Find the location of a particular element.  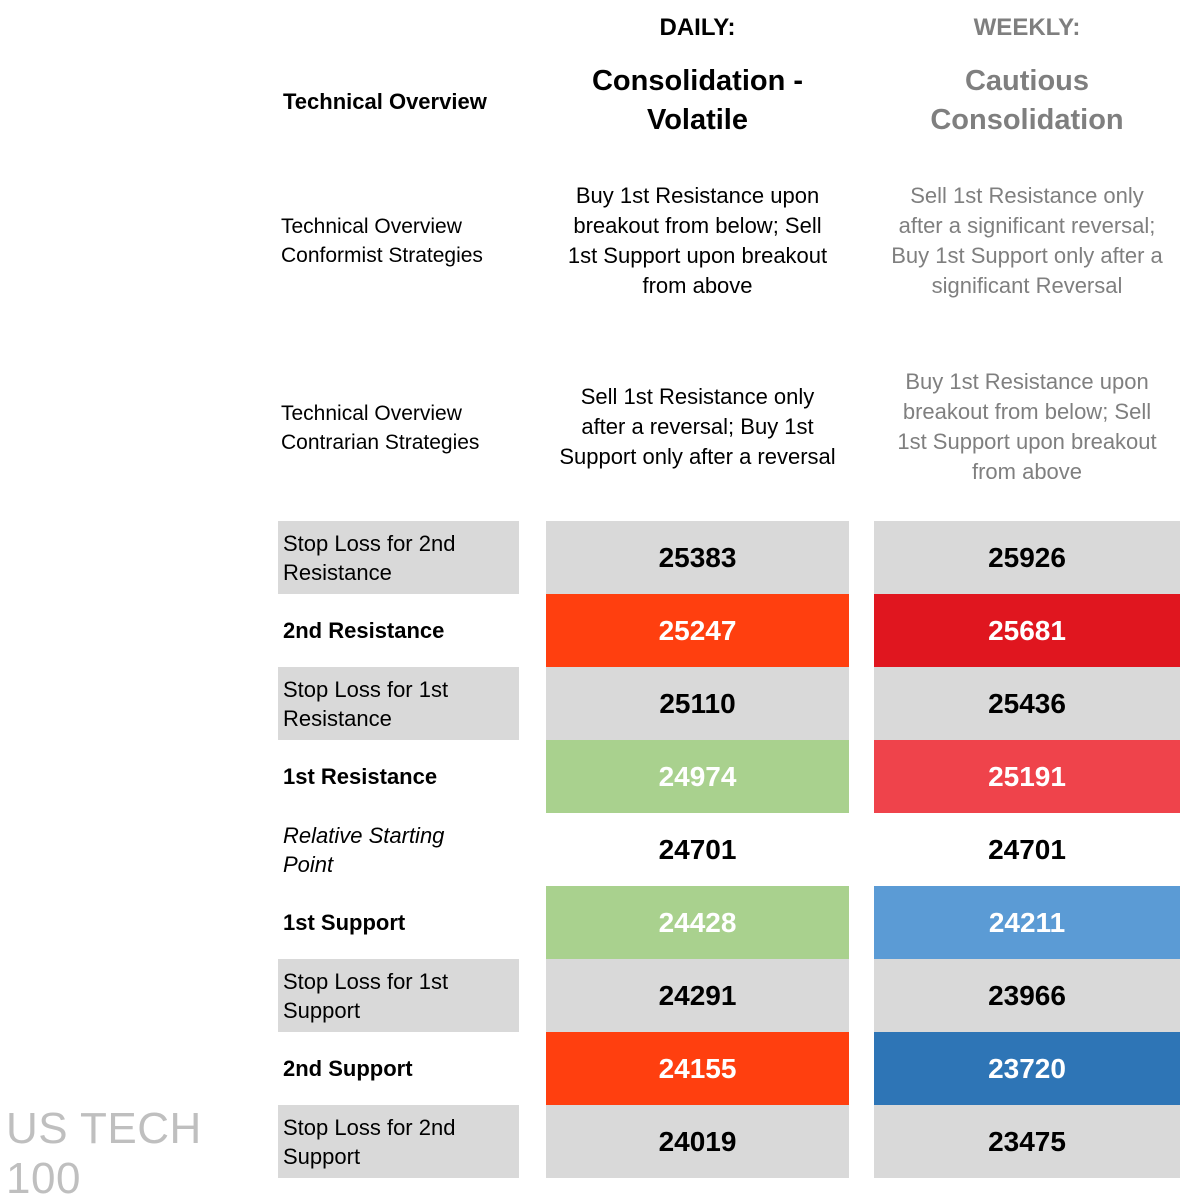

level-label-stop-loss-1st-resistance: Stop Loss for 1st Resistance is located at coordinates (398, 703).